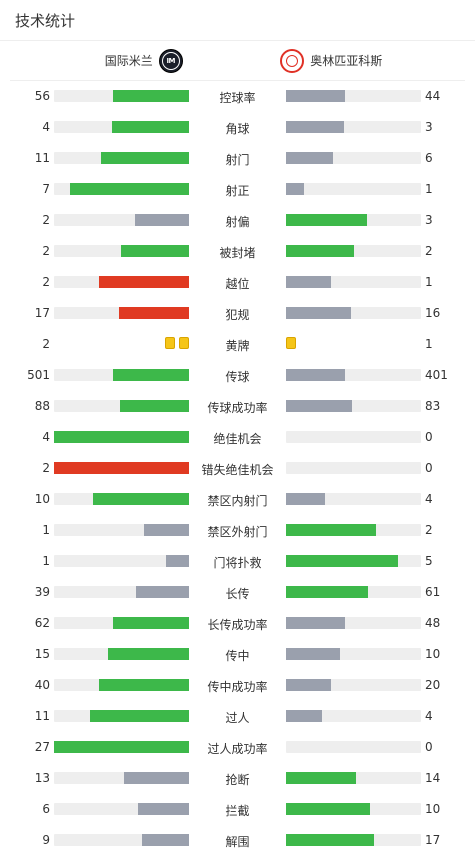  Describe the element at coordinates (237, 160) in the screenshot. I see `stat-label: 射门` at that location.